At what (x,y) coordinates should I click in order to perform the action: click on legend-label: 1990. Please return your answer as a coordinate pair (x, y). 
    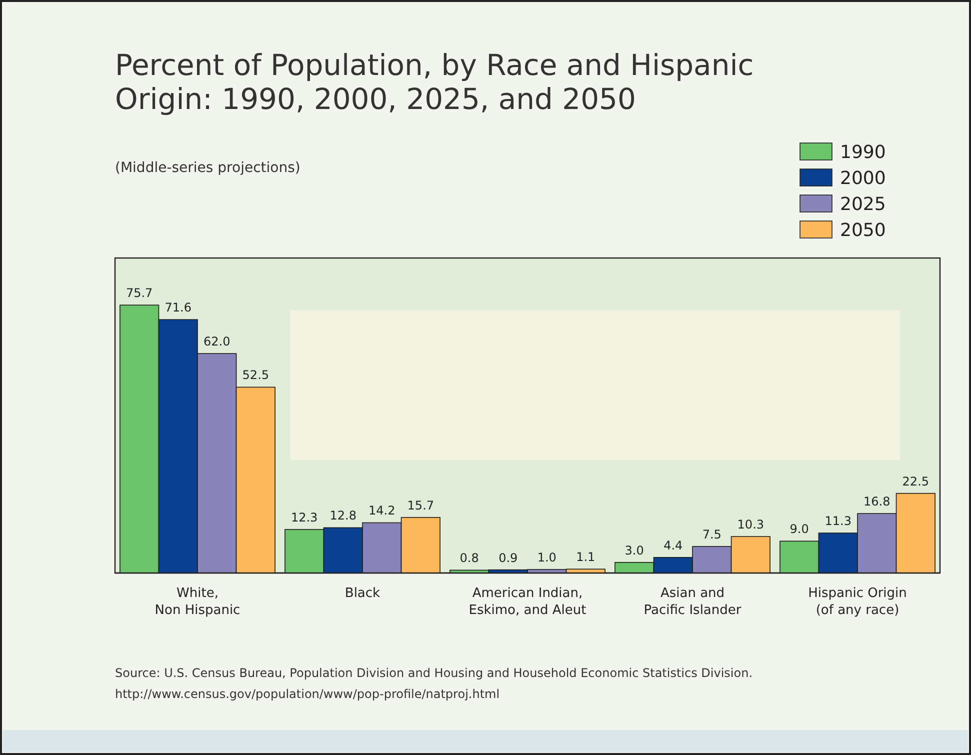
    Looking at the image, I should click on (863, 152).